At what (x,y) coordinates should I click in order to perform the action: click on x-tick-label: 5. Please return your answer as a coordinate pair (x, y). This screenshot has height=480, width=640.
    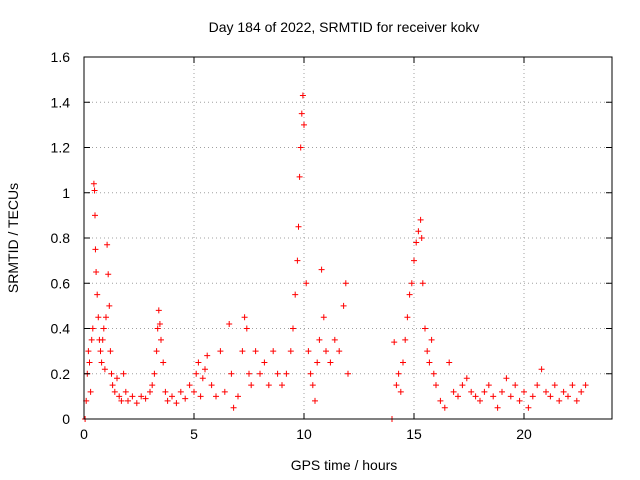
    Looking at the image, I should click on (194, 434).